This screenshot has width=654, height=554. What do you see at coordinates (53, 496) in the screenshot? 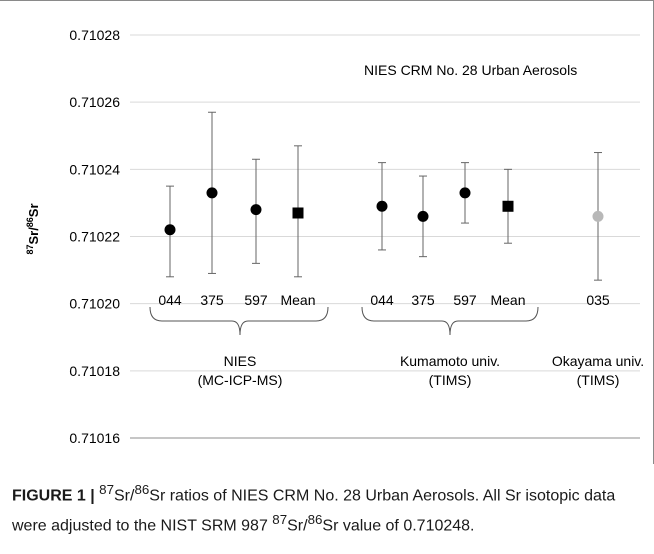
I see `caption-lead: FIGURE 1 |` at bounding box center [53, 496].